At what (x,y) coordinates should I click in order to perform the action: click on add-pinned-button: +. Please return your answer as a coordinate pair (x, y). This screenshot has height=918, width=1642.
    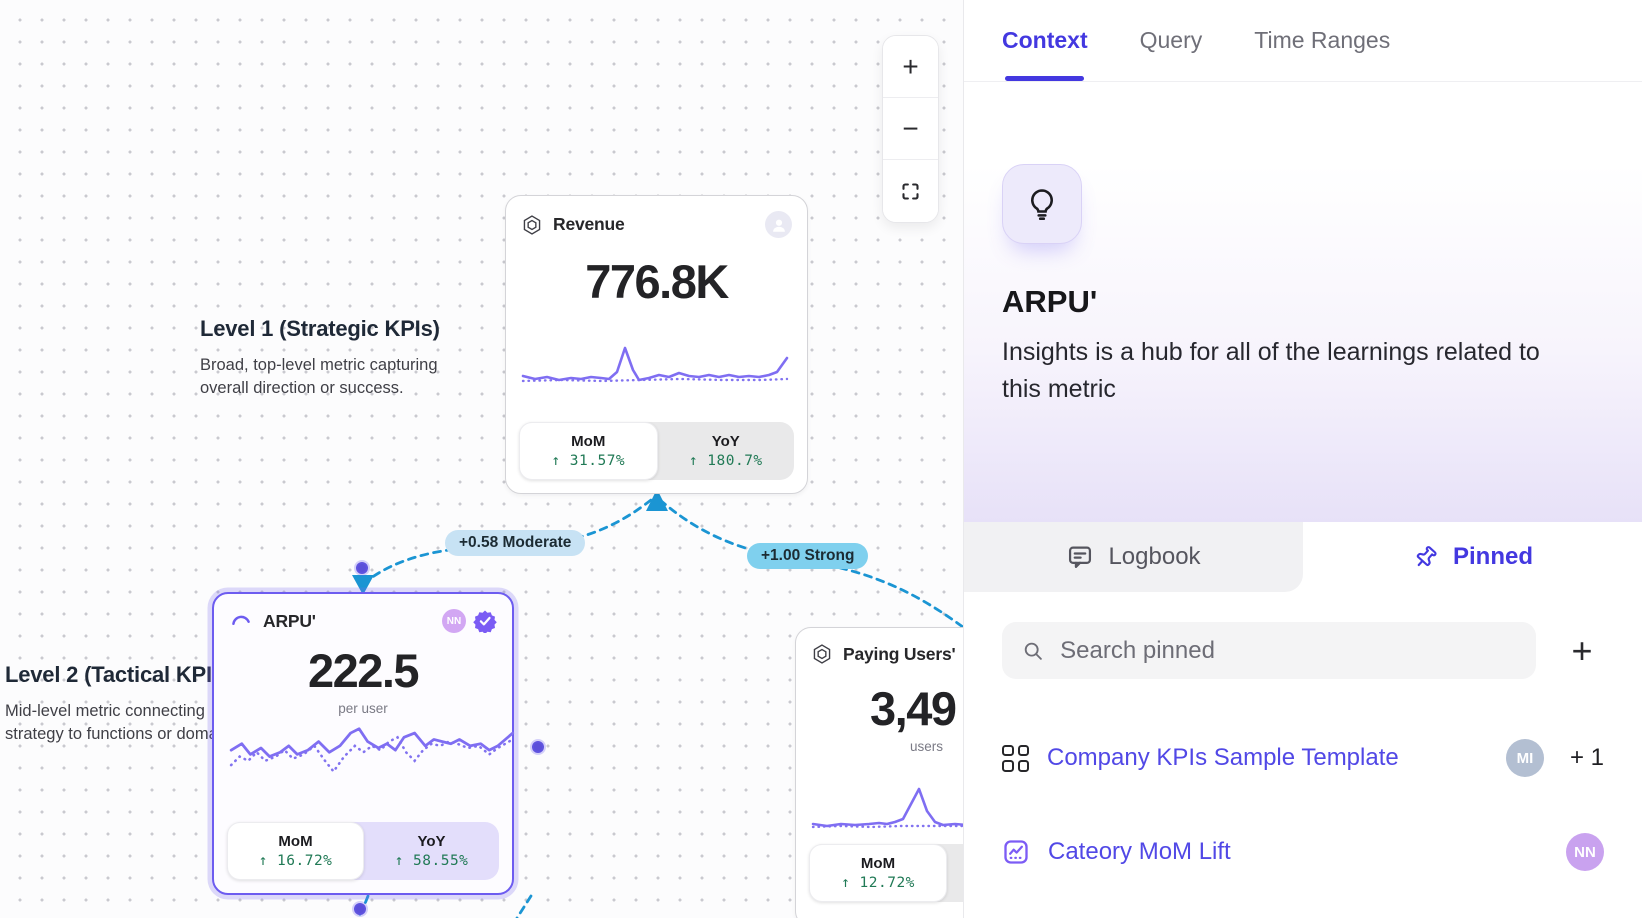
    Looking at the image, I should click on (1582, 650).